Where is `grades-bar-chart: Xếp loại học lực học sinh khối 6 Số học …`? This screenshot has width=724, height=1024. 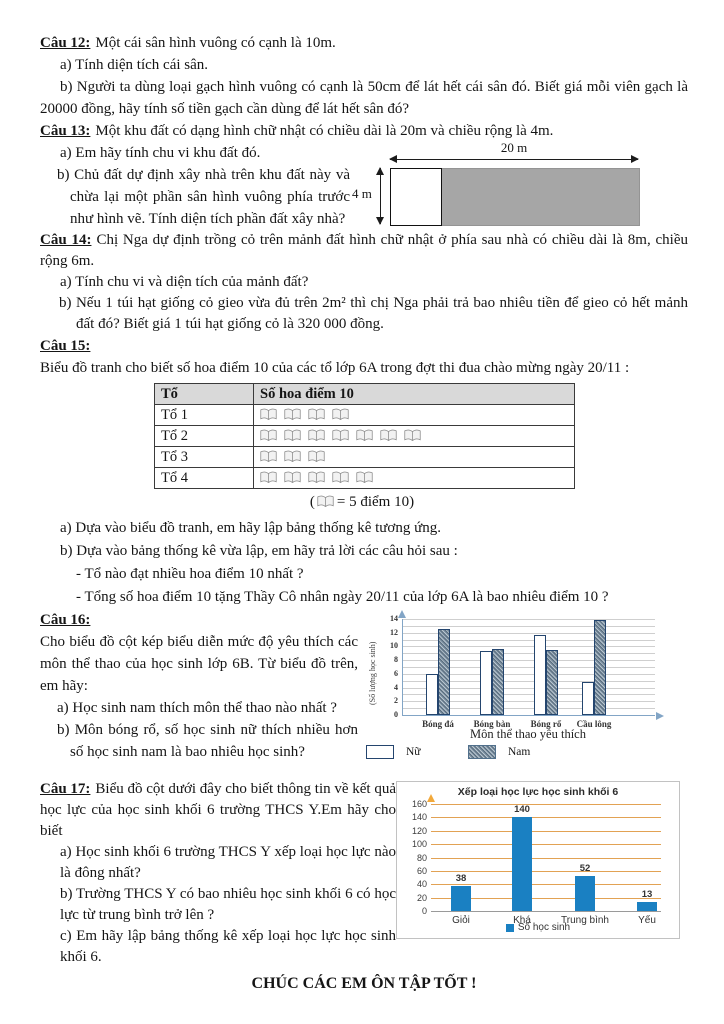 grades-bar-chart: Xếp loại học lực học sinh khối 6 Số học … is located at coordinates (538, 860).